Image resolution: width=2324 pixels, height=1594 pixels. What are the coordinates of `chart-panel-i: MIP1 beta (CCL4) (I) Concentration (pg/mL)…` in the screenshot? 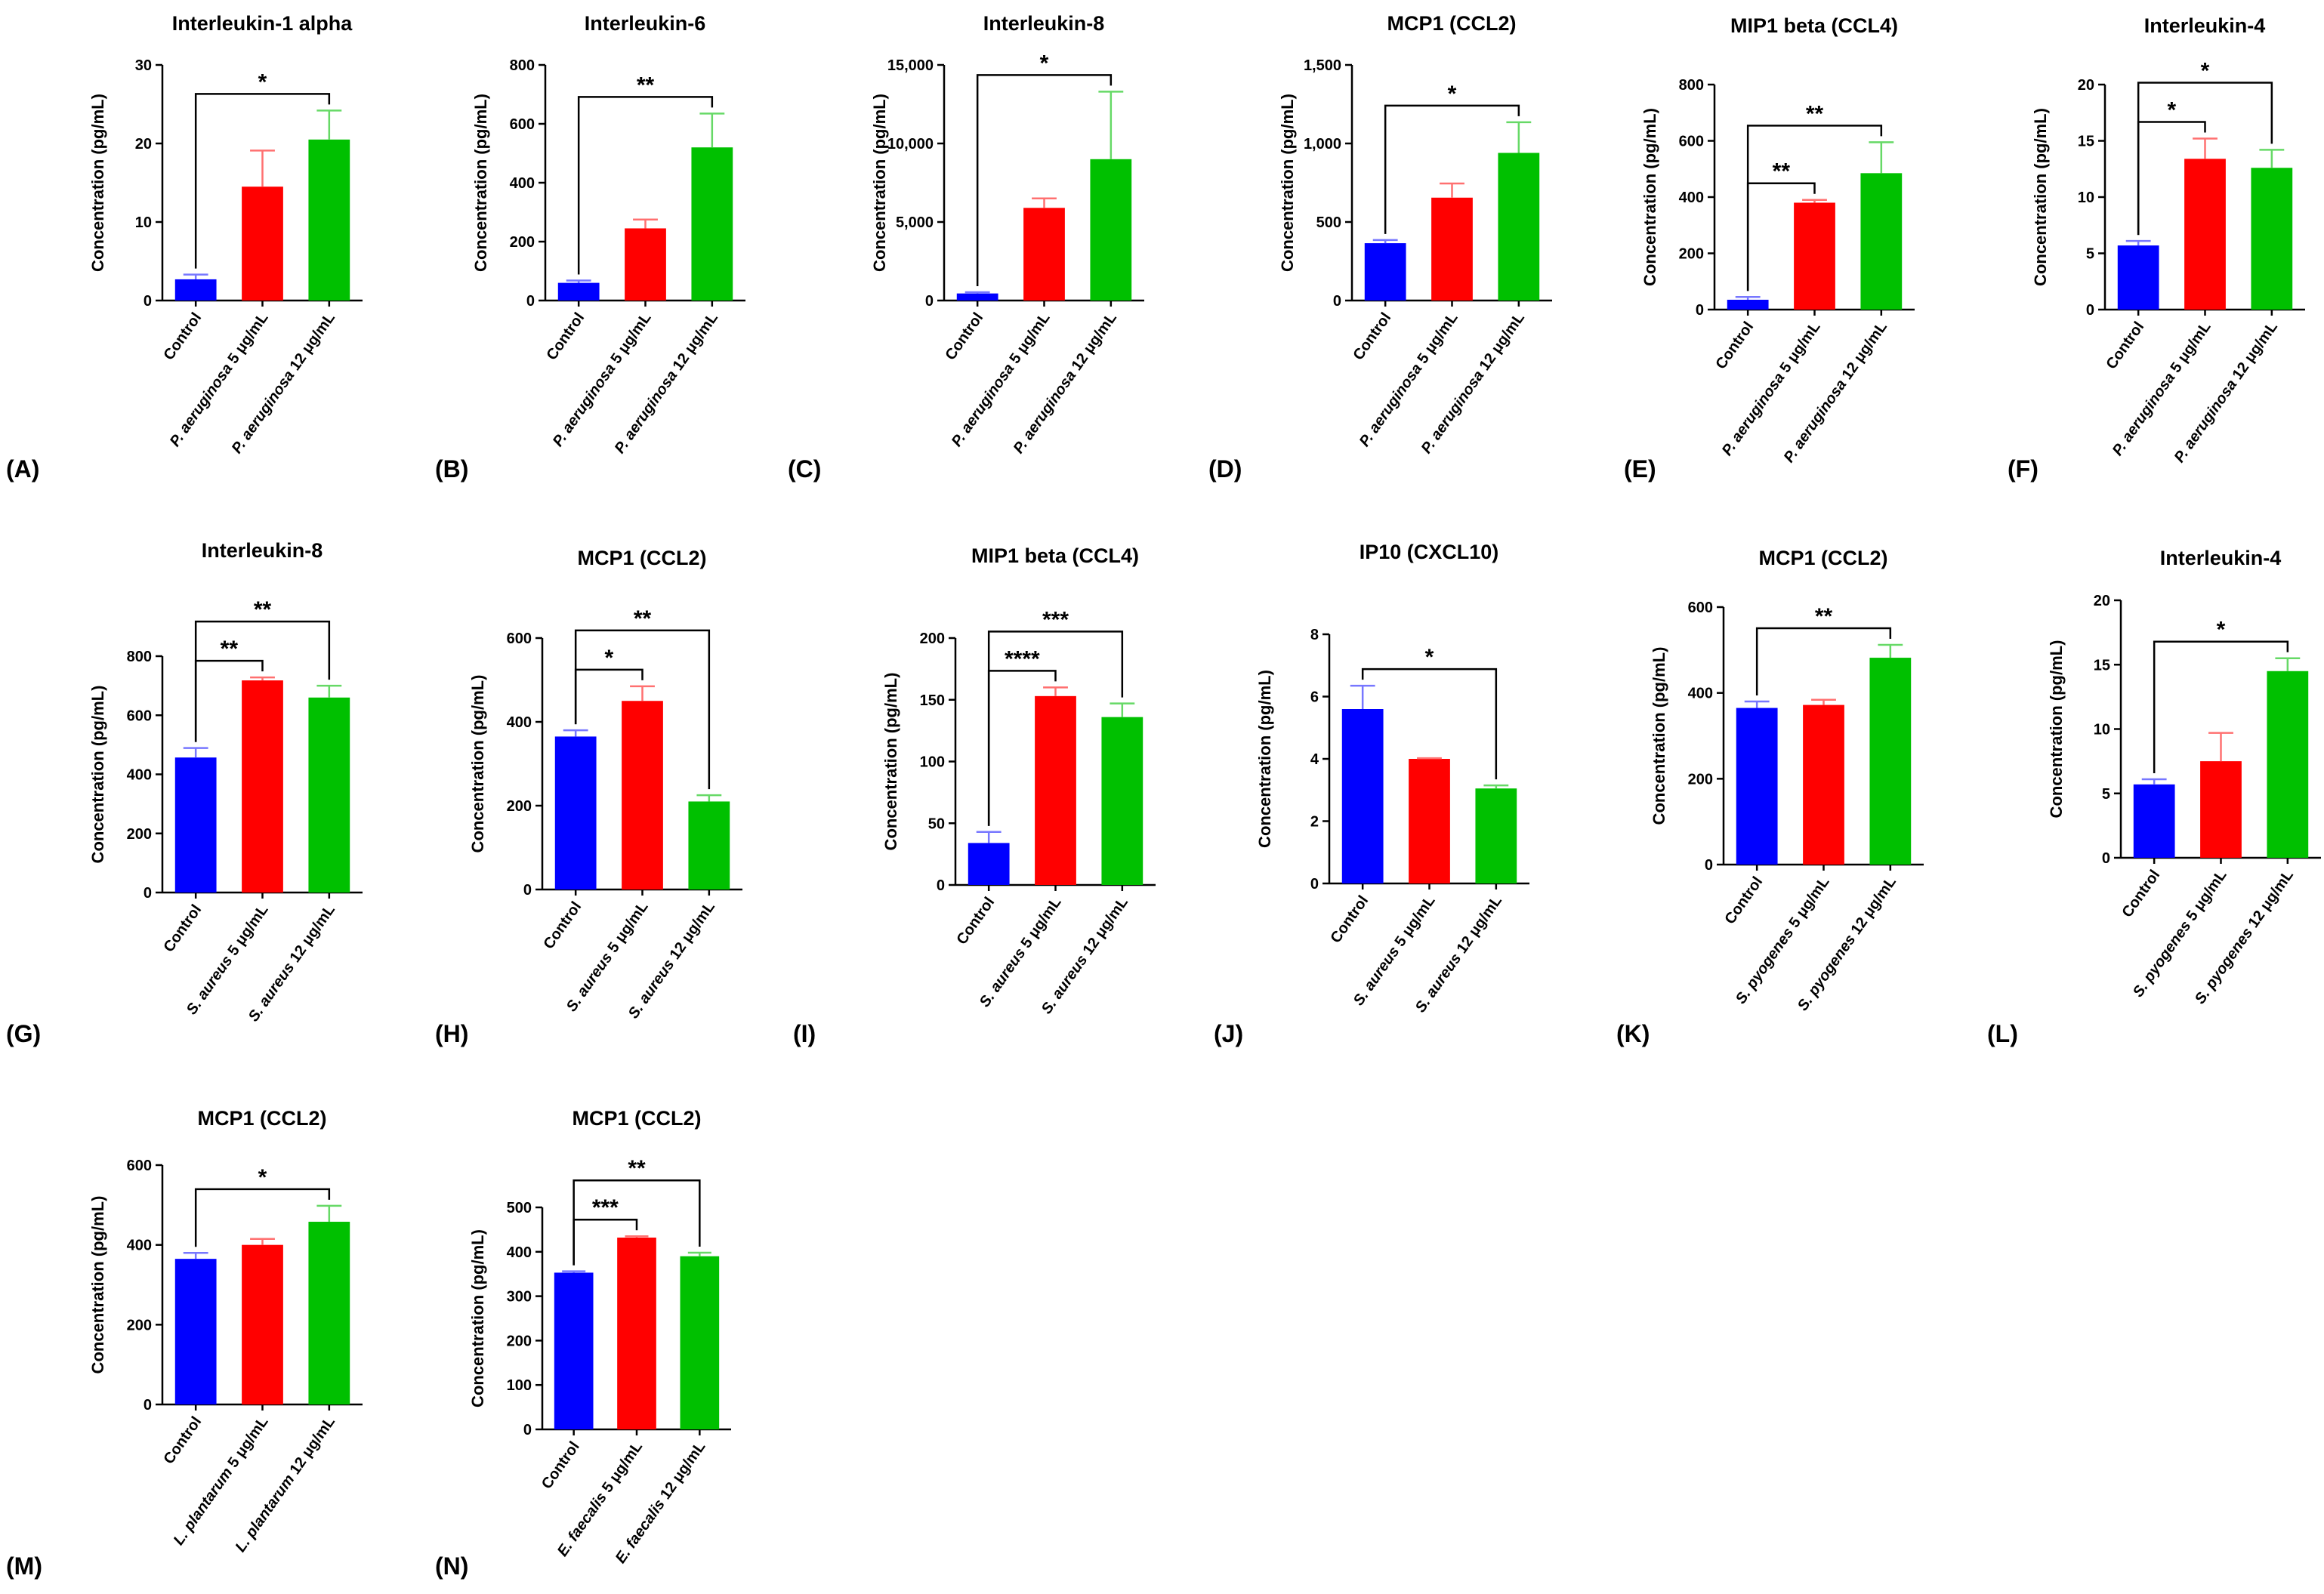 It's located at (974, 795).